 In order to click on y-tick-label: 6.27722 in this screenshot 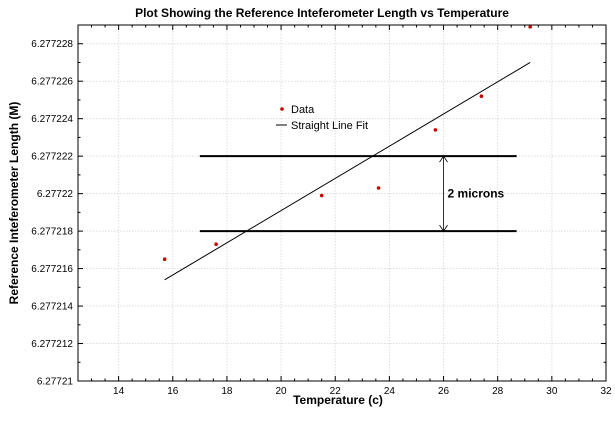, I will do `click(55, 194)`.